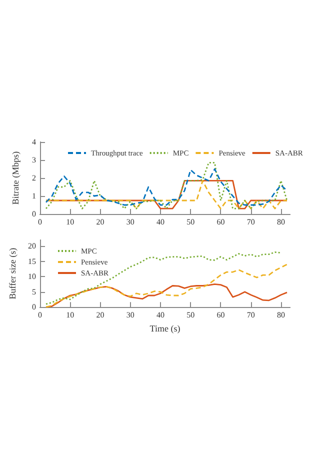 The image size is (324, 456). Describe the element at coordinates (34, 142) in the screenshot. I see `y-tick-label: 4` at that location.